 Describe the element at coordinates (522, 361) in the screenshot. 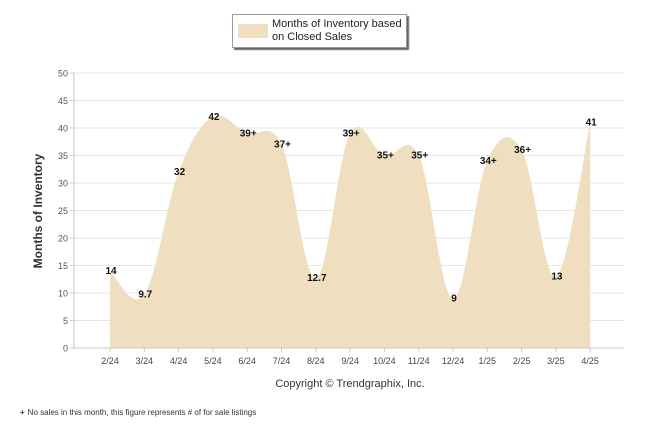

I see `x-tick-label: 2/25` at that location.